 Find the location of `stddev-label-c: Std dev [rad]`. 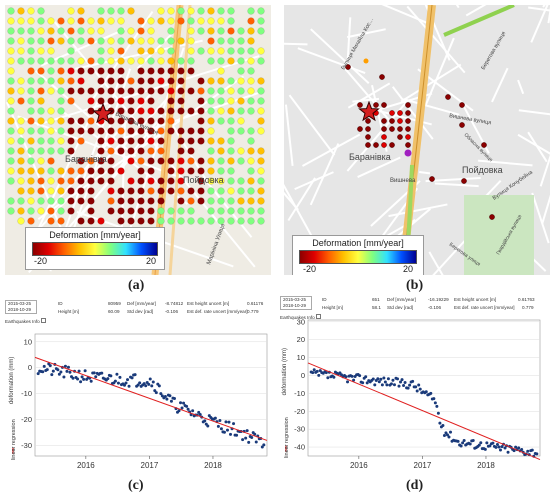

stddev-label-c: Std dev [rad] is located at coordinates (140, 311).